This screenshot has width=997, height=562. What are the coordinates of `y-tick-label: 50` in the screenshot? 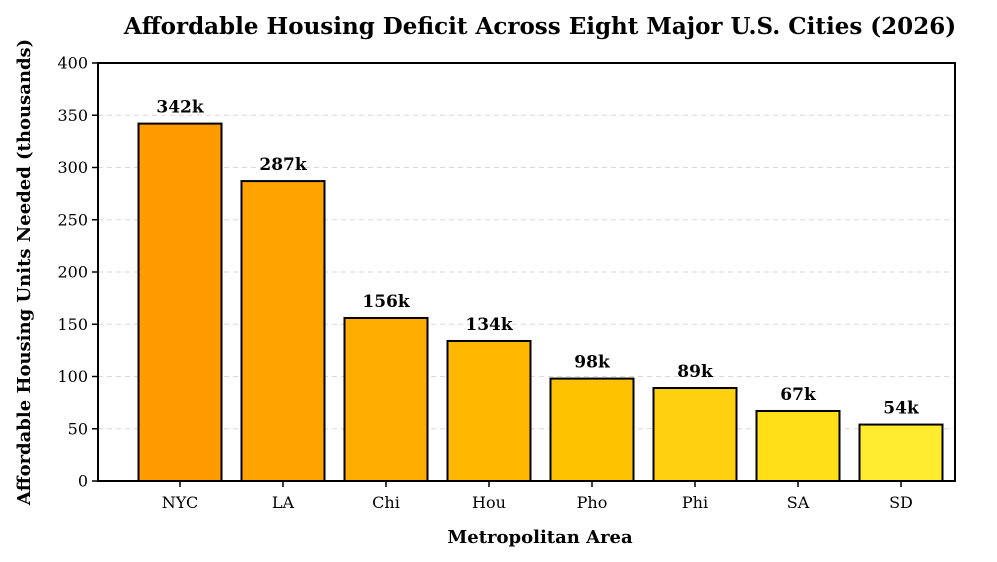 It's located at (78, 428).